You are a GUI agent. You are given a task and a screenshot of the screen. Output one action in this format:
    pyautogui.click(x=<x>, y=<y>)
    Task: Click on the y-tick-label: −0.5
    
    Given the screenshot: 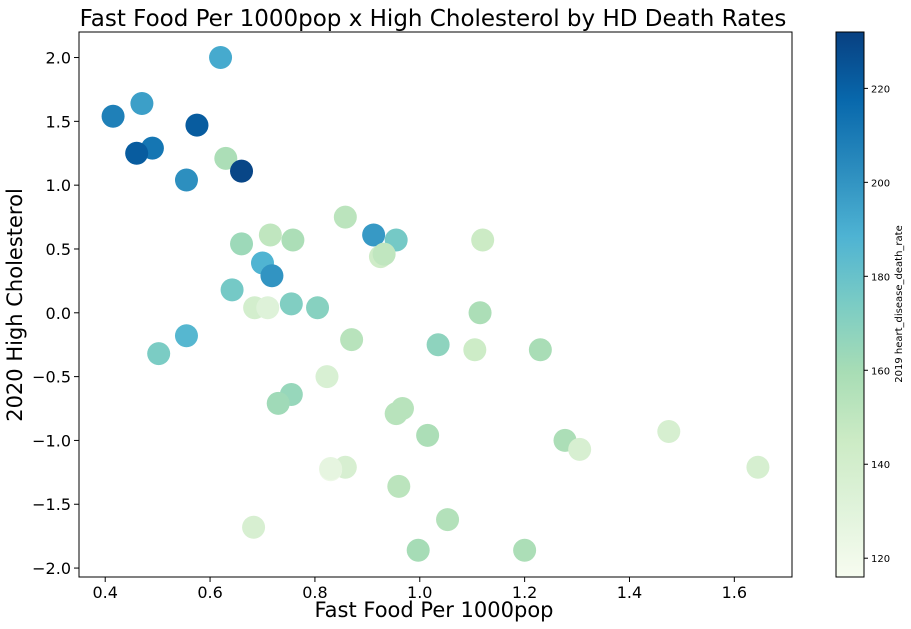 What is the action you would take?
    pyautogui.click(x=51, y=377)
    